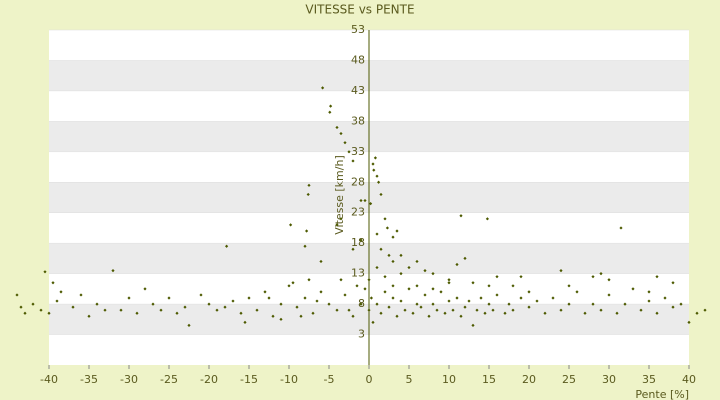  What do you see at coordinates (169, 379) in the screenshot?
I see `x-tick-label: -25` at bounding box center [169, 379].